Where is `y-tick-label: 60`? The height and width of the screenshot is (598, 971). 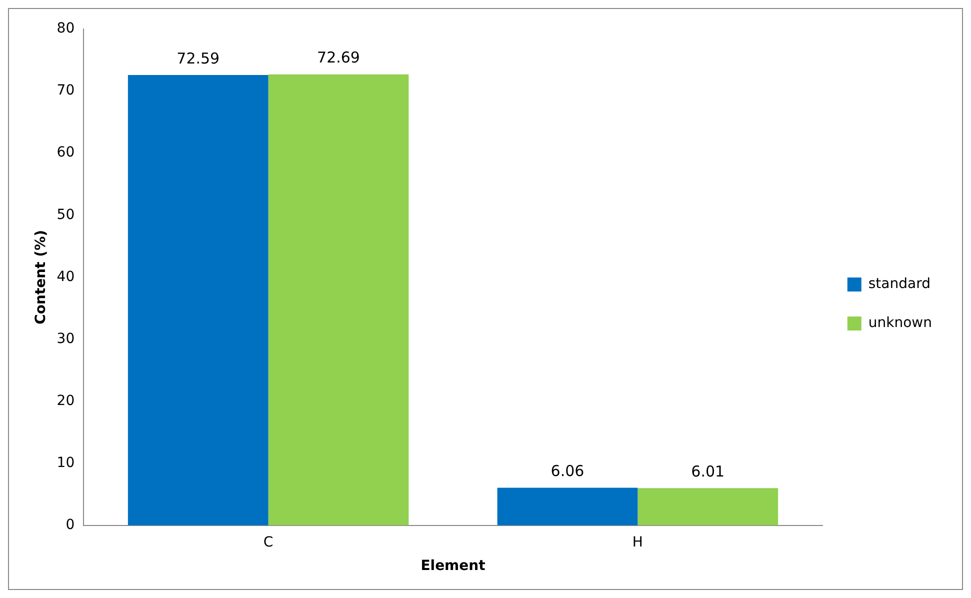 y-tick-label: 60 is located at coordinates (65, 152).